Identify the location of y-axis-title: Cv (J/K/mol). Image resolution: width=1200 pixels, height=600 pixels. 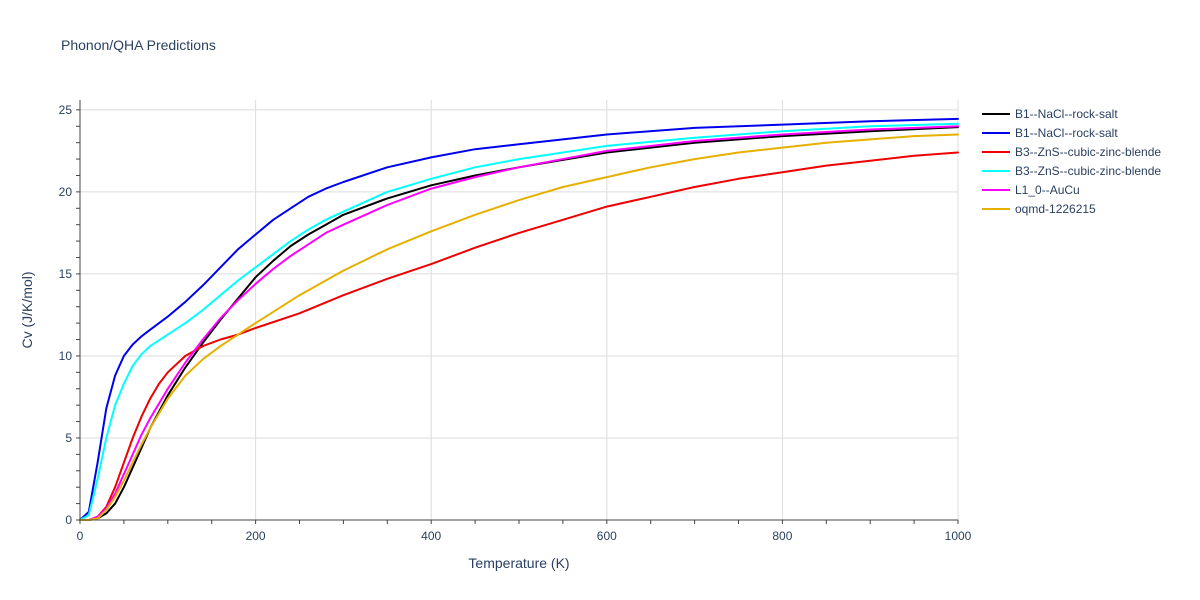
(27, 310).